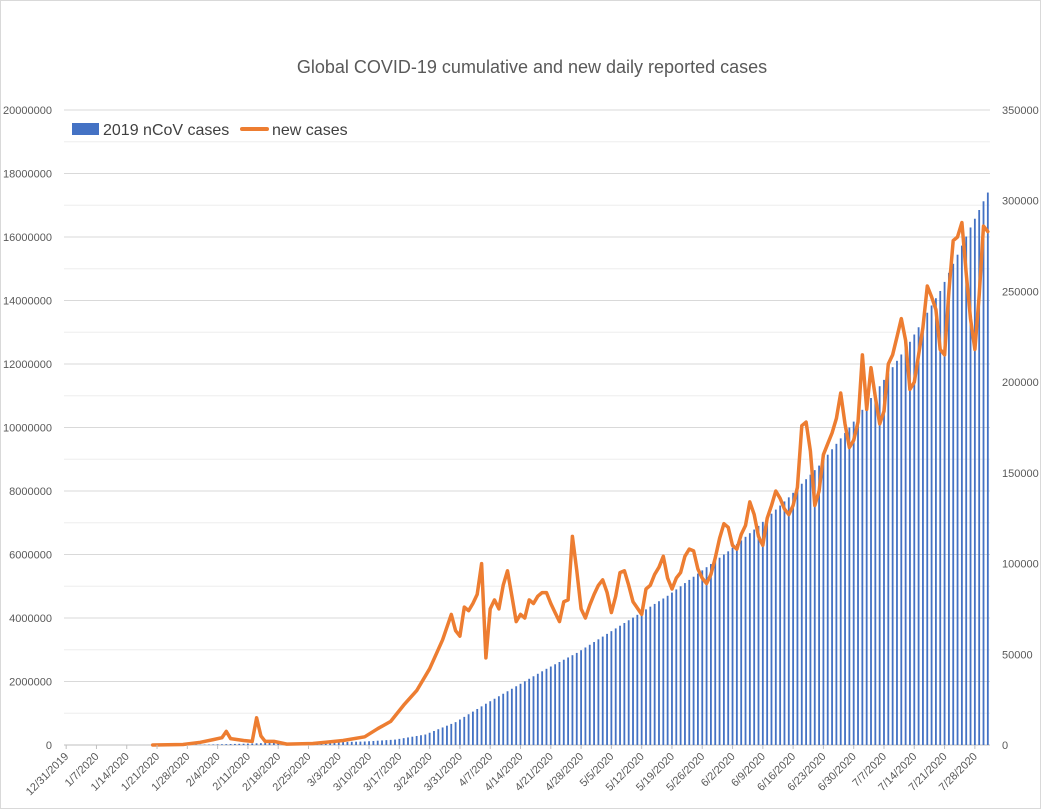 The height and width of the screenshot is (809, 1041). What do you see at coordinates (27, 111) in the screenshot?
I see `left-y-tick-label: 20000000` at bounding box center [27, 111].